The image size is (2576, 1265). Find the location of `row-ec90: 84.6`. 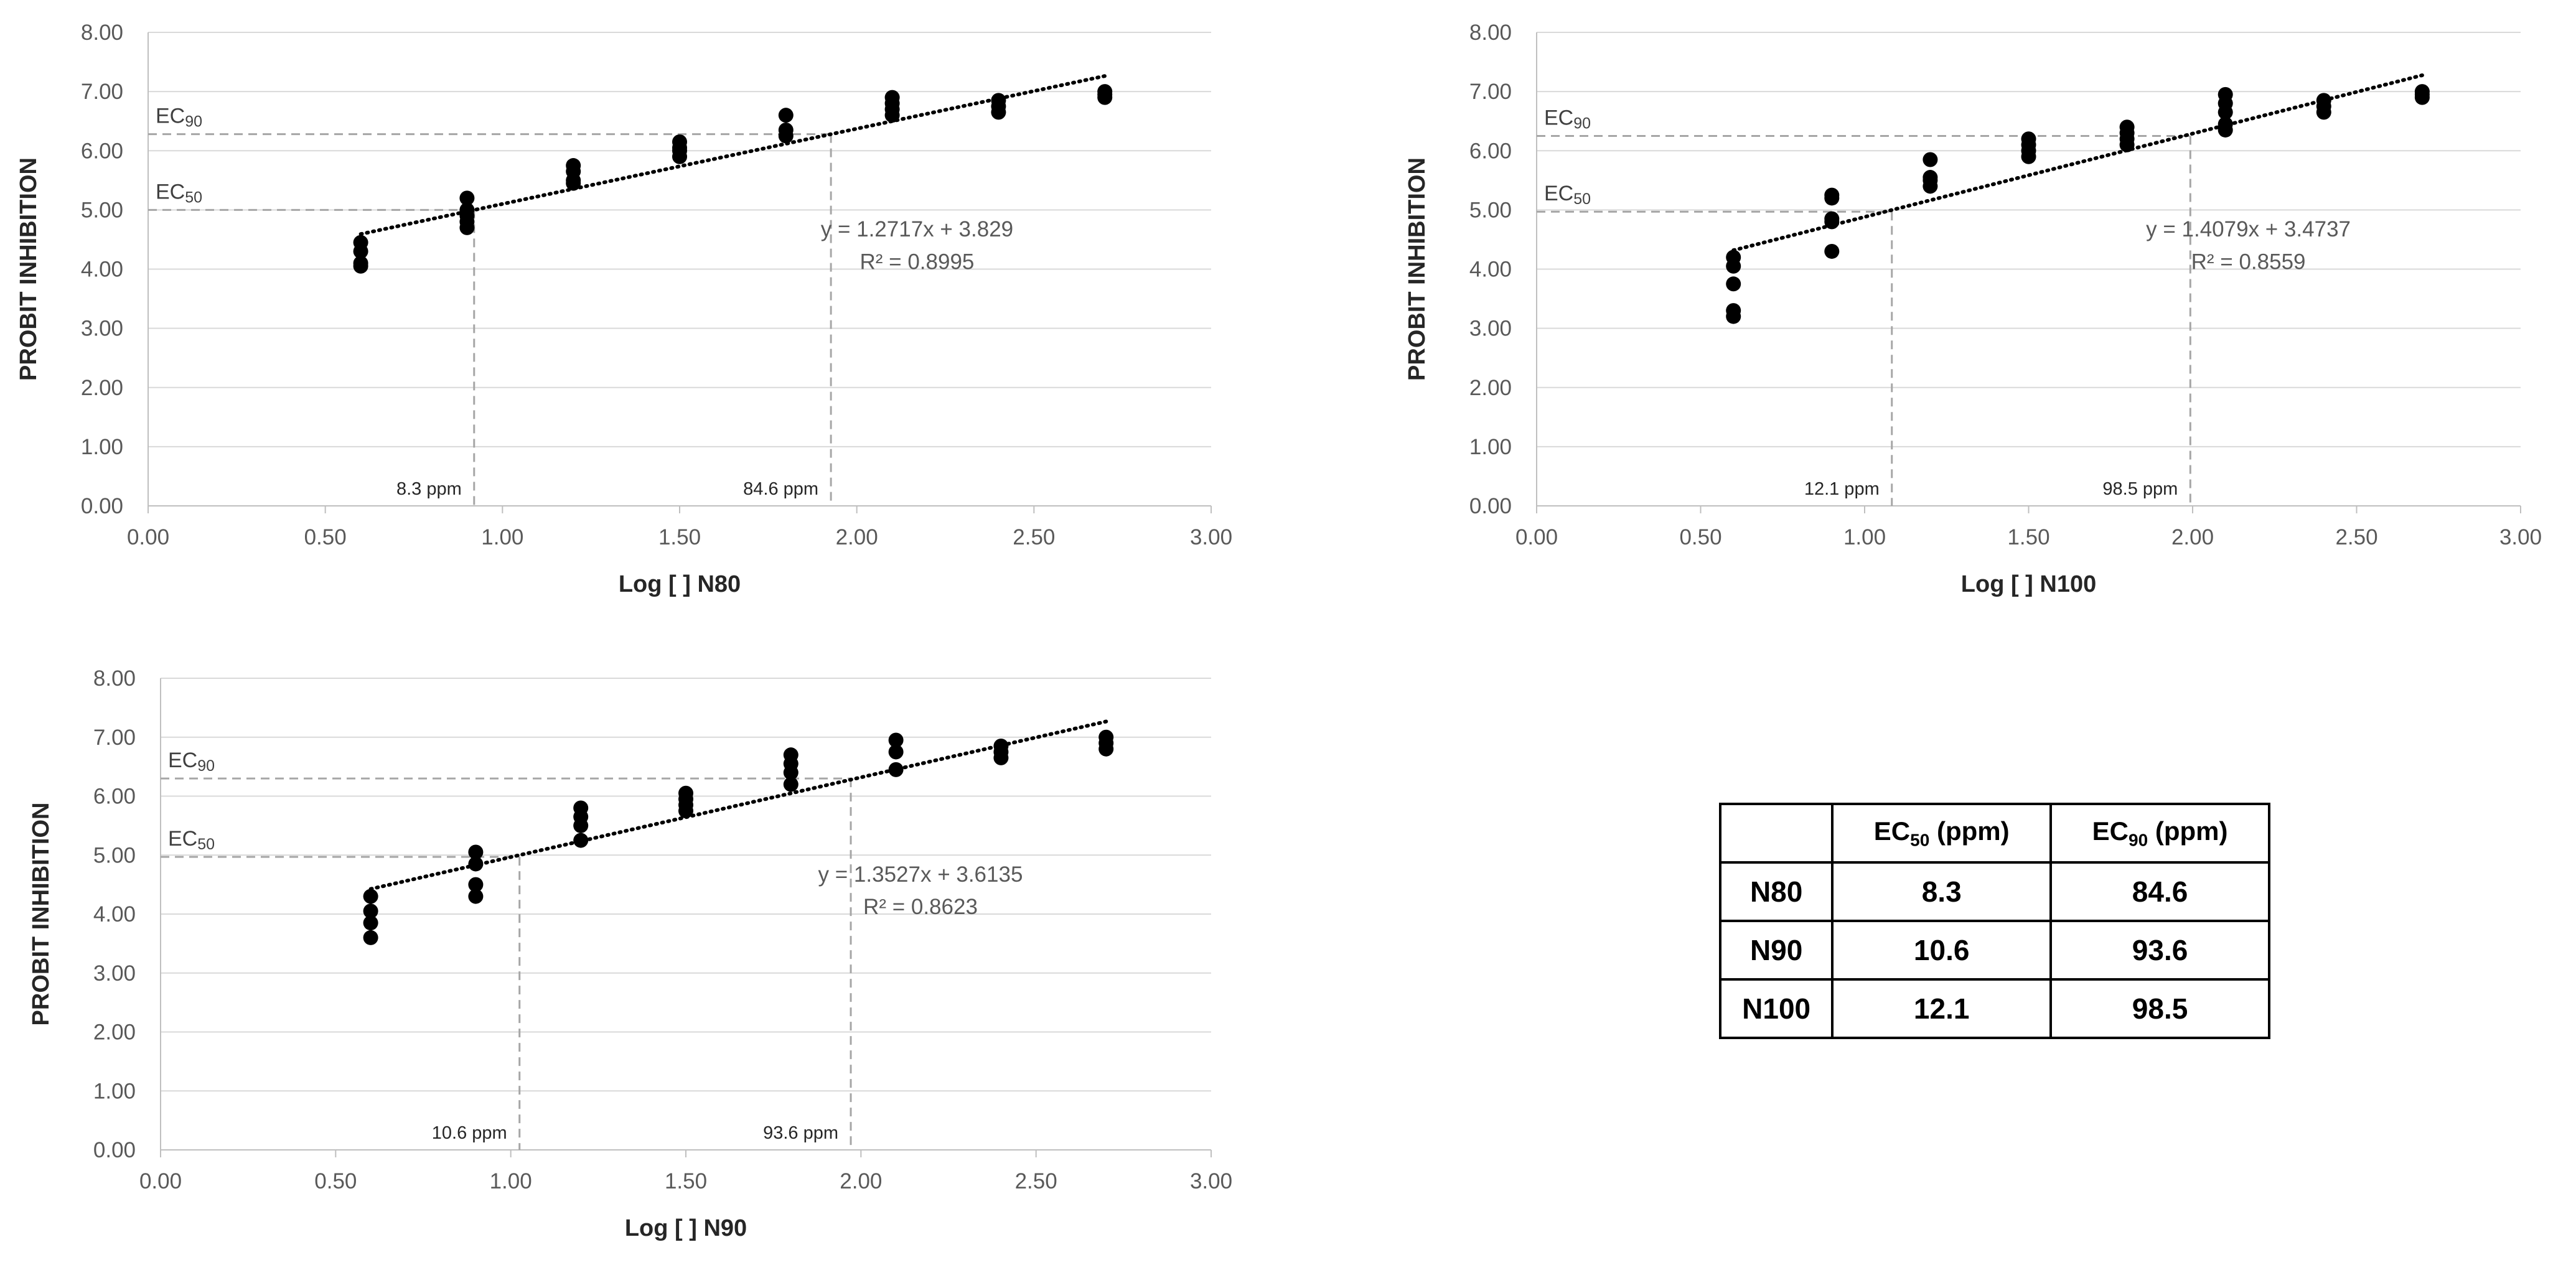

row-ec90: 84.6 is located at coordinates (2159, 891).